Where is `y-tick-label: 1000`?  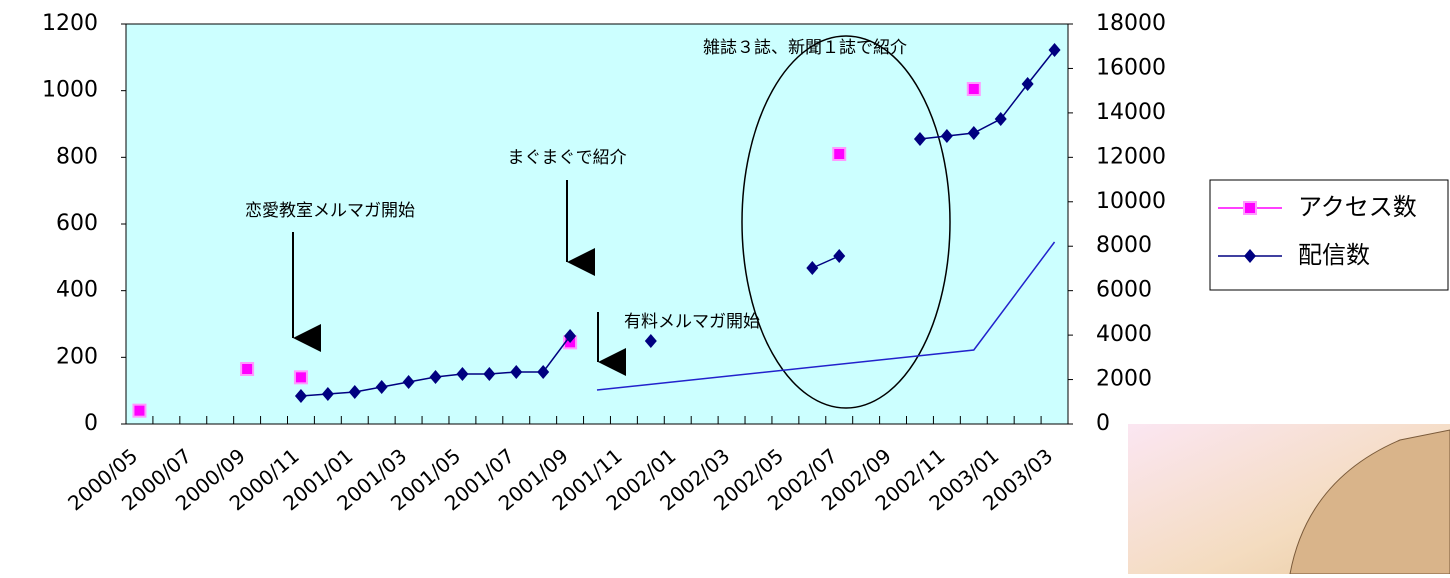 y-tick-label: 1000 is located at coordinates (70, 90).